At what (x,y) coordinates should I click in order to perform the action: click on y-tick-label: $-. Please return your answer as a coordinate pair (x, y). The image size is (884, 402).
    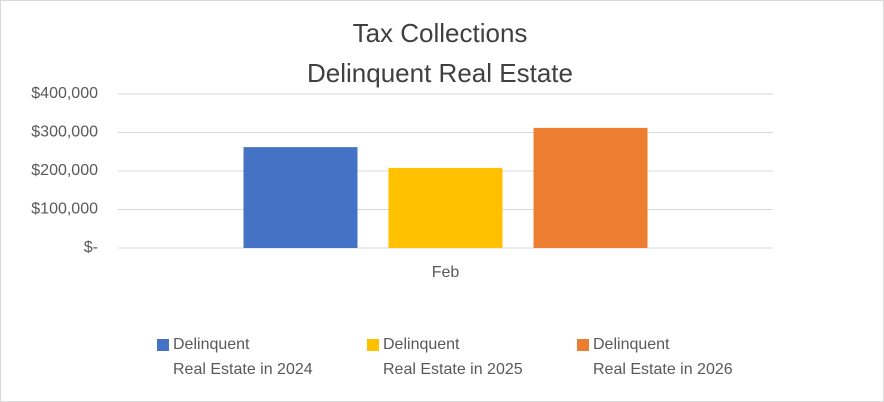
    Looking at the image, I should click on (91, 247).